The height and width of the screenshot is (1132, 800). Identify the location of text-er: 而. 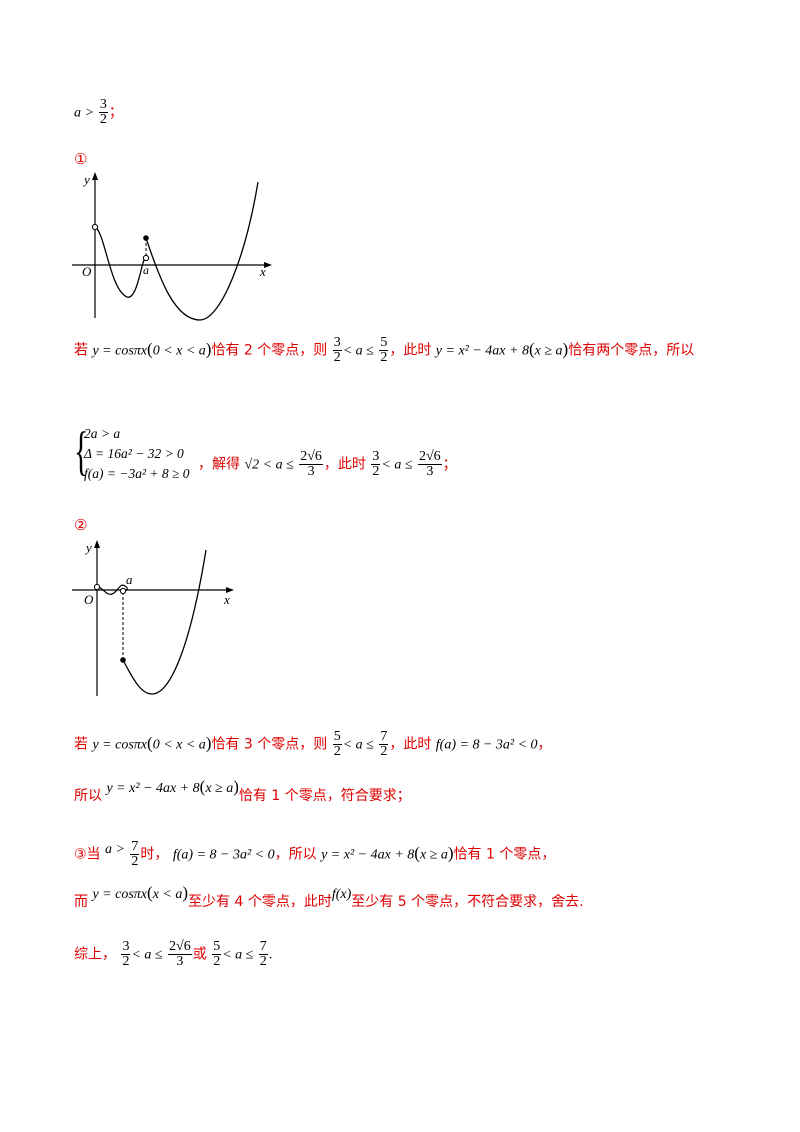
(81, 902).